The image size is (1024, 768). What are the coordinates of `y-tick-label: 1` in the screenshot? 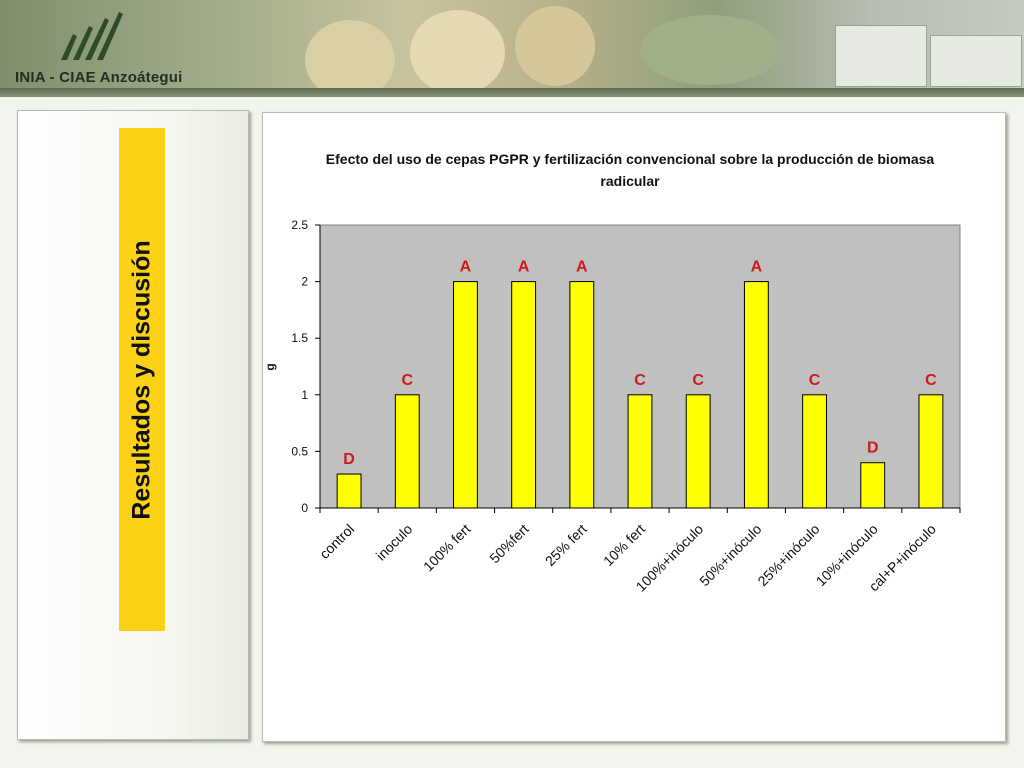 It's located at (304, 395).